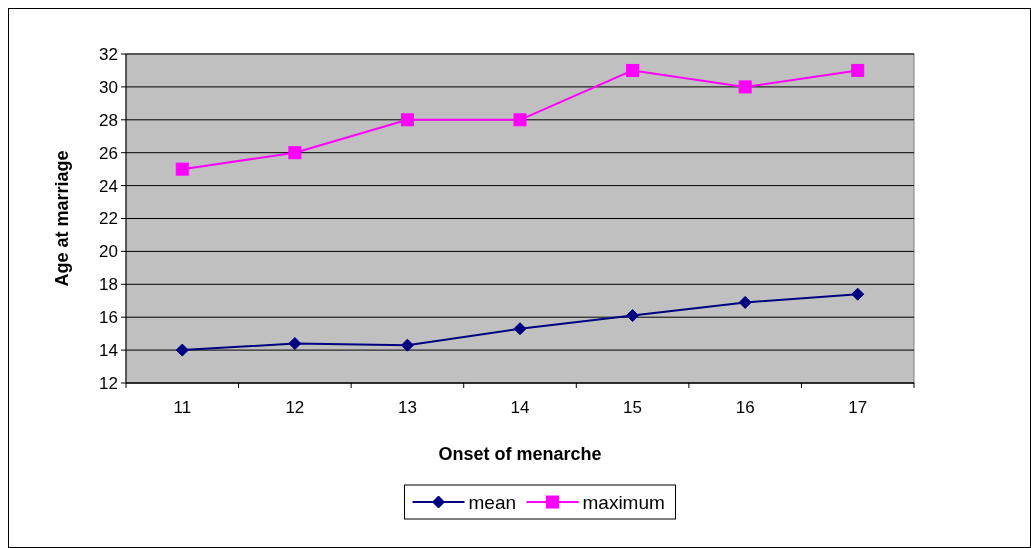 The width and height of the screenshot is (1031, 548). What do you see at coordinates (108, 219) in the screenshot?
I see `y-tick-label: 22` at bounding box center [108, 219].